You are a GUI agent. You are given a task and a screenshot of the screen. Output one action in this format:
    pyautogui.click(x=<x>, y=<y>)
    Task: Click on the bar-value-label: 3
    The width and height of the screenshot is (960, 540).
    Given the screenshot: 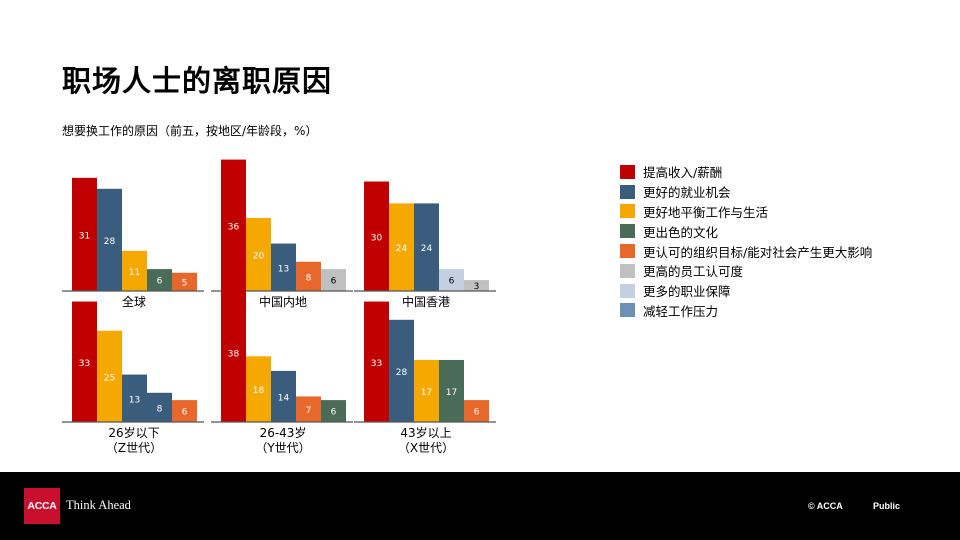 What is the action you would take?
    pyautogui.click(x=477, y=287)
    